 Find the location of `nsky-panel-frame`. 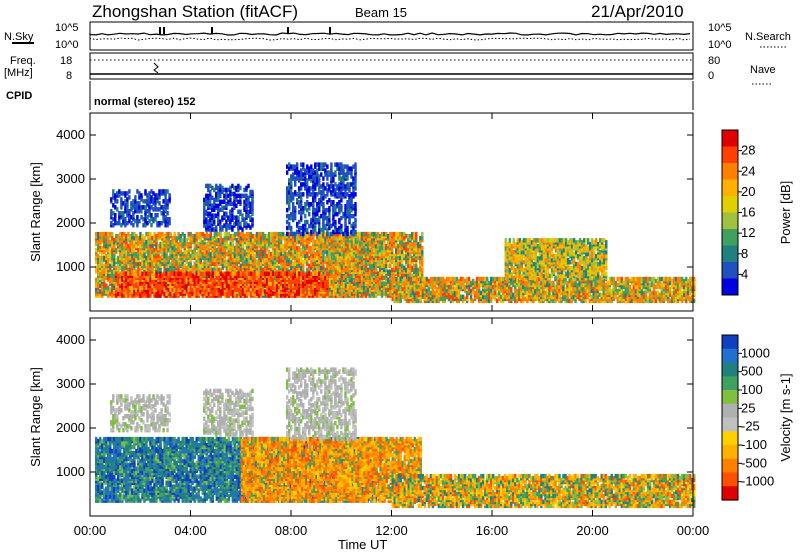

nsky-panel-frame is located at coordinates (391, 36).